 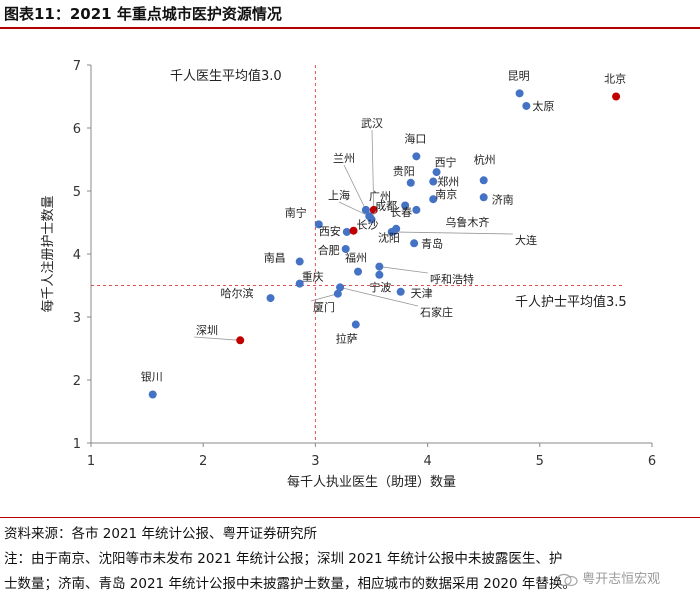 I want to click on city-label-20: 大连, so click(x=526, y=240).